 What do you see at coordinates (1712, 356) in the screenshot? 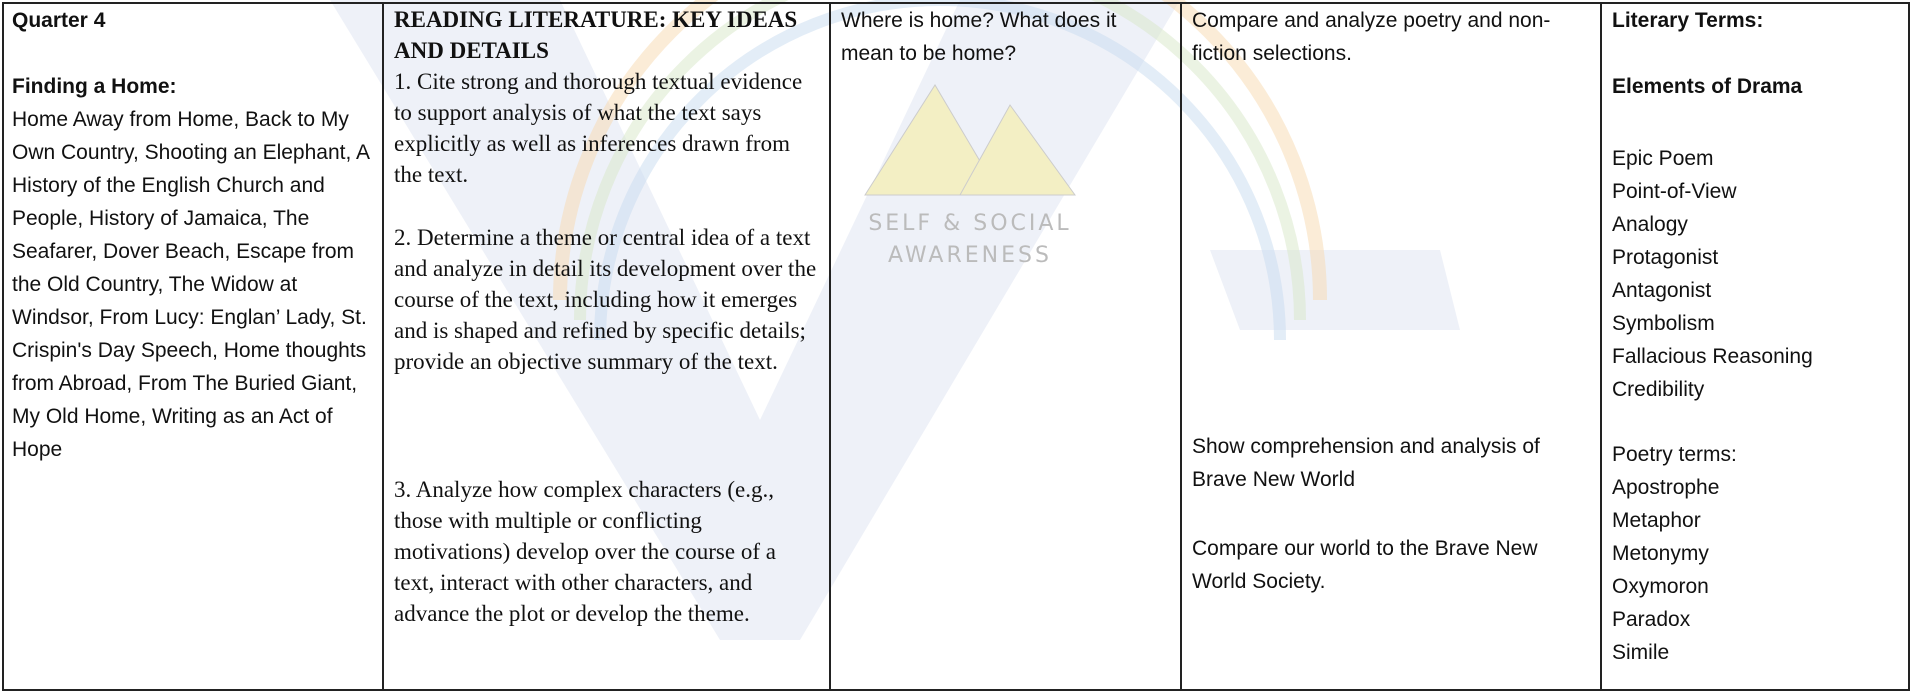
I see `term: Fallacious Reasoning` at bounding box center [1712, 356].